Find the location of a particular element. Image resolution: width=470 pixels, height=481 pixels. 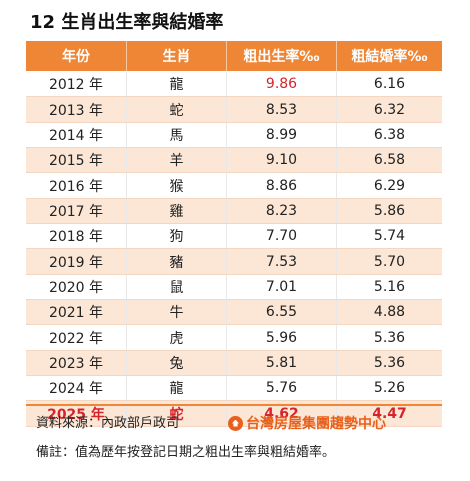

brand-logo: 台灣房屋集團趨勢中心 is located at coordinates (307, 423).